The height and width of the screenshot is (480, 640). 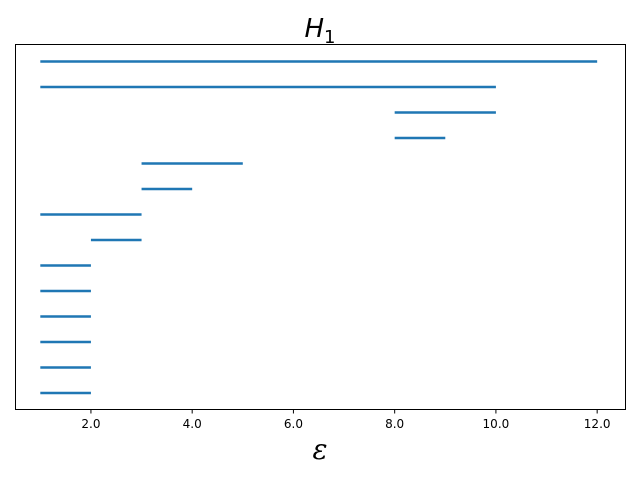 I want to click on x-tick-label: 4.0, so click(x=192, y=424).